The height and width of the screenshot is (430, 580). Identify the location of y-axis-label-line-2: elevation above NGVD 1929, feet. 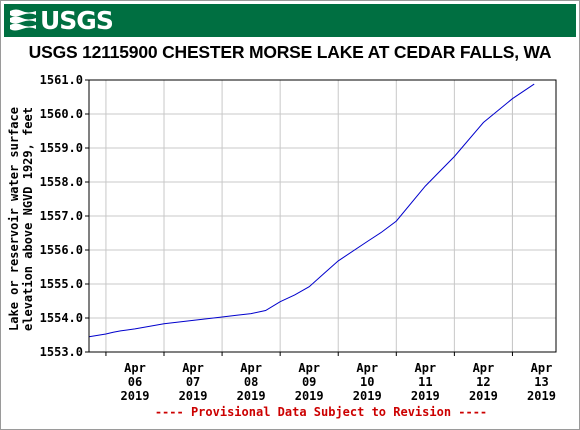
(28, 219).